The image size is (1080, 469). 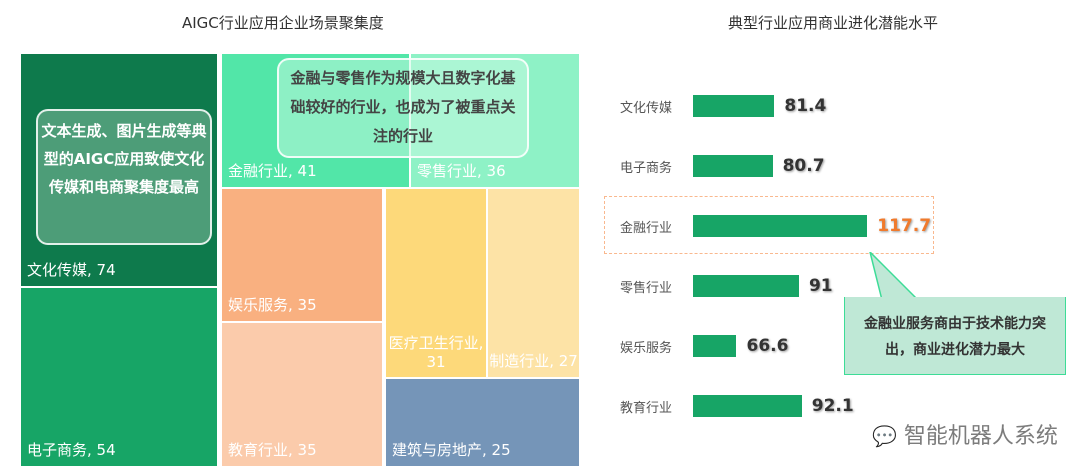 I want to click on treemap-tile: 医疗卫生行业, 31, so click(x=436, y=283).